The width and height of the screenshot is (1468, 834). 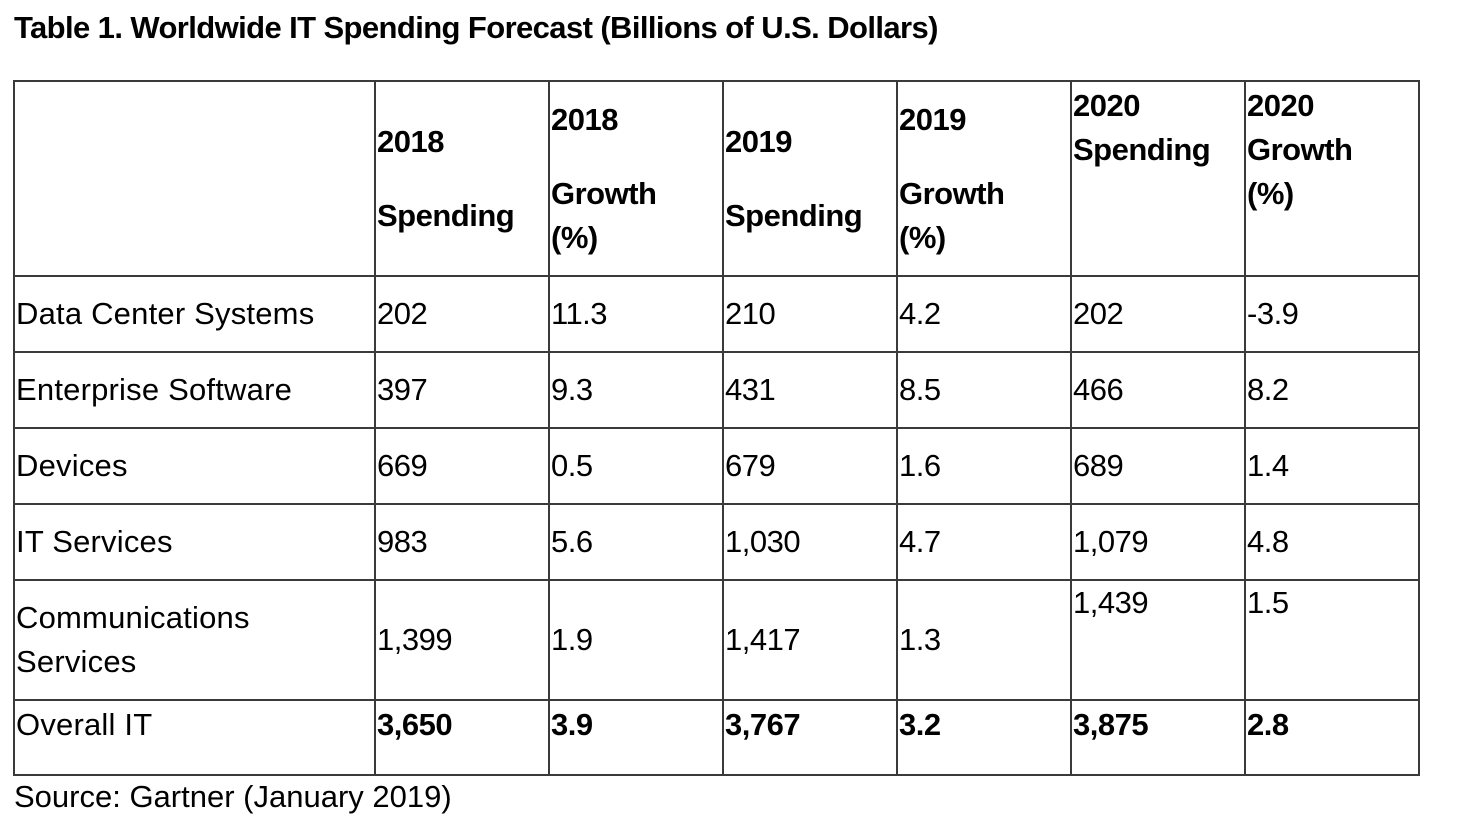 I want to click on header-2019-spending: 2019 Spending, so click(x=810, y=178).